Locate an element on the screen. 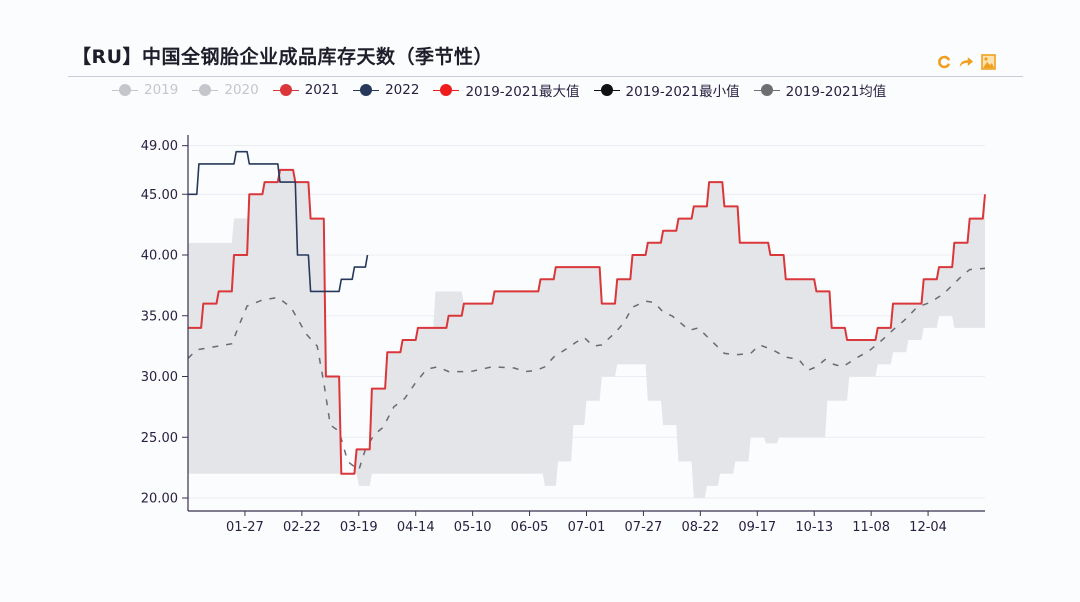 This screenshot has width=1080, height=602. legend-item-3: 2022 is located at coordinates (386, 90).